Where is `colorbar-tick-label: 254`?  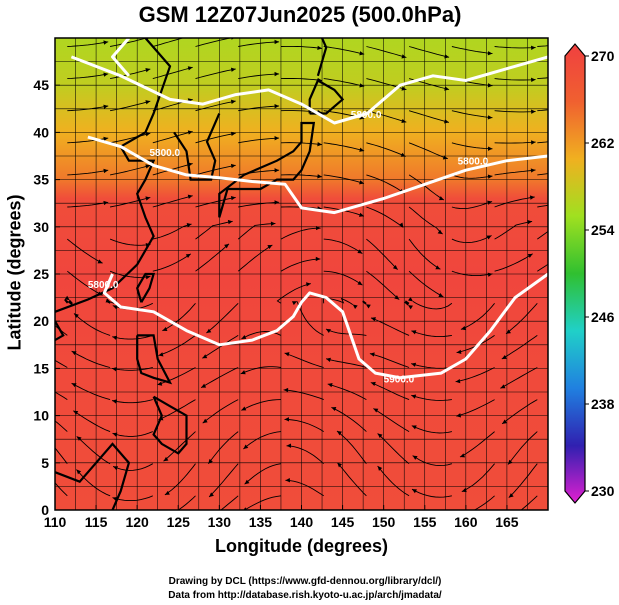 colorbar-tick-label: 254 is located at coordinates (603, 230).